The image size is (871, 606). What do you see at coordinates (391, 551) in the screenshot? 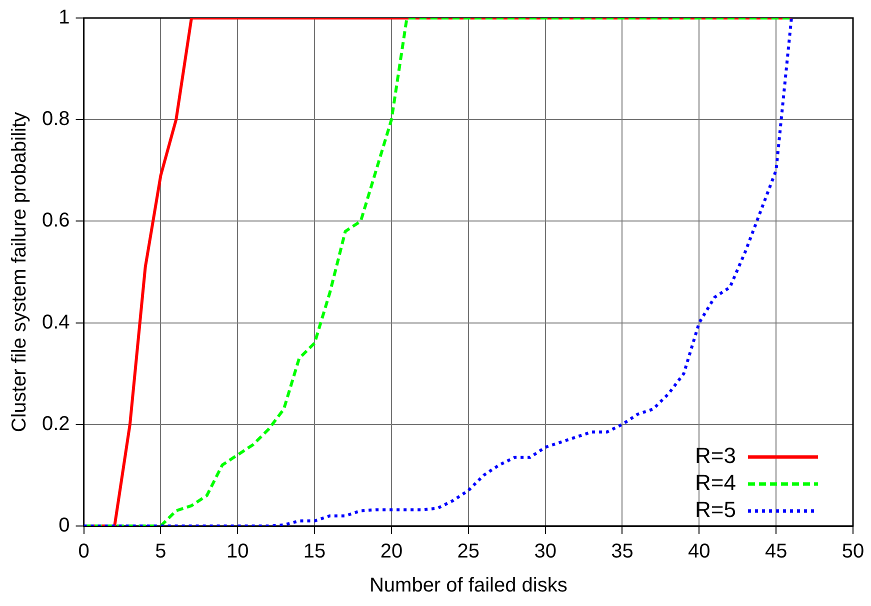
I see `x-tick-label: 20` at bounding box center [391, 551].